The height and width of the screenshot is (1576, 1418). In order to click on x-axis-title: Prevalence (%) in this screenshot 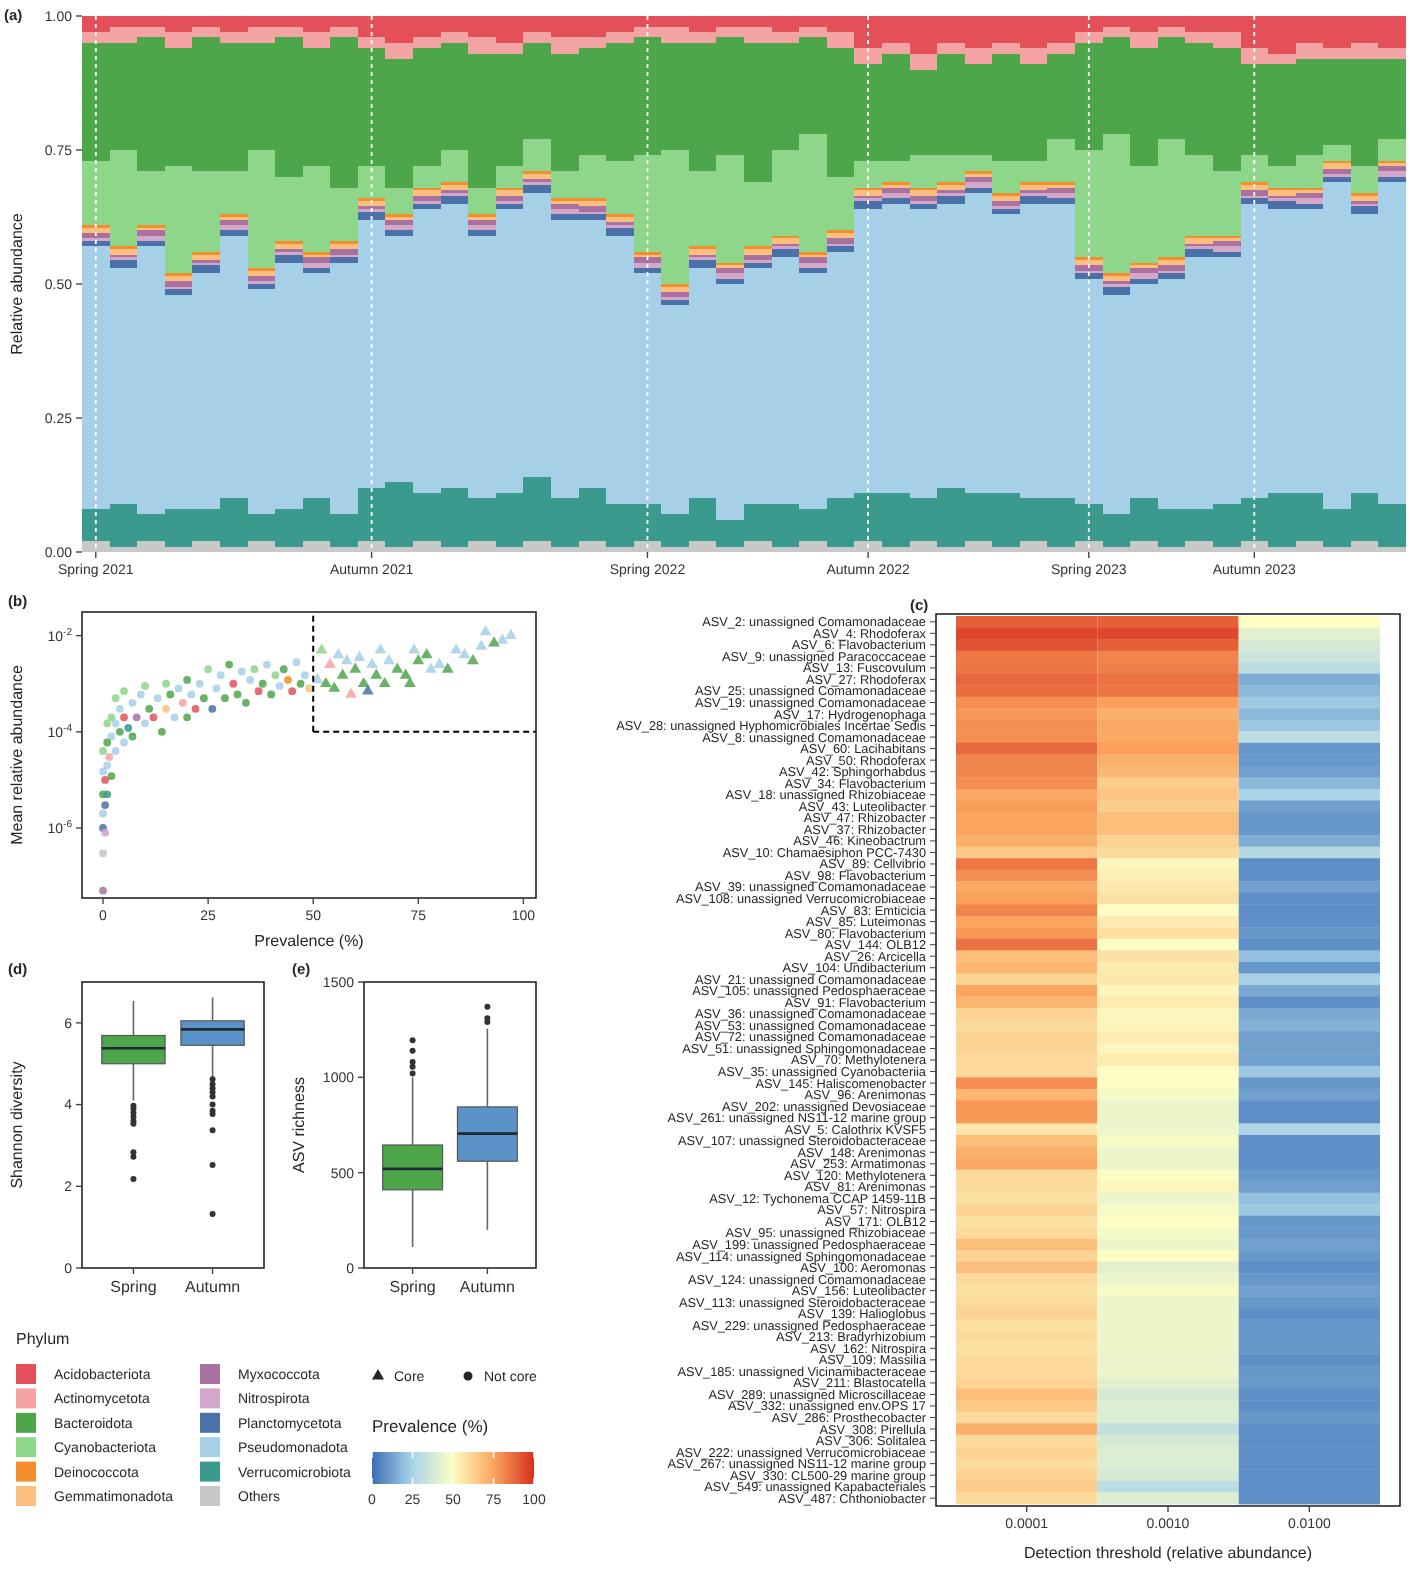, I will do `click(309, 941)`.